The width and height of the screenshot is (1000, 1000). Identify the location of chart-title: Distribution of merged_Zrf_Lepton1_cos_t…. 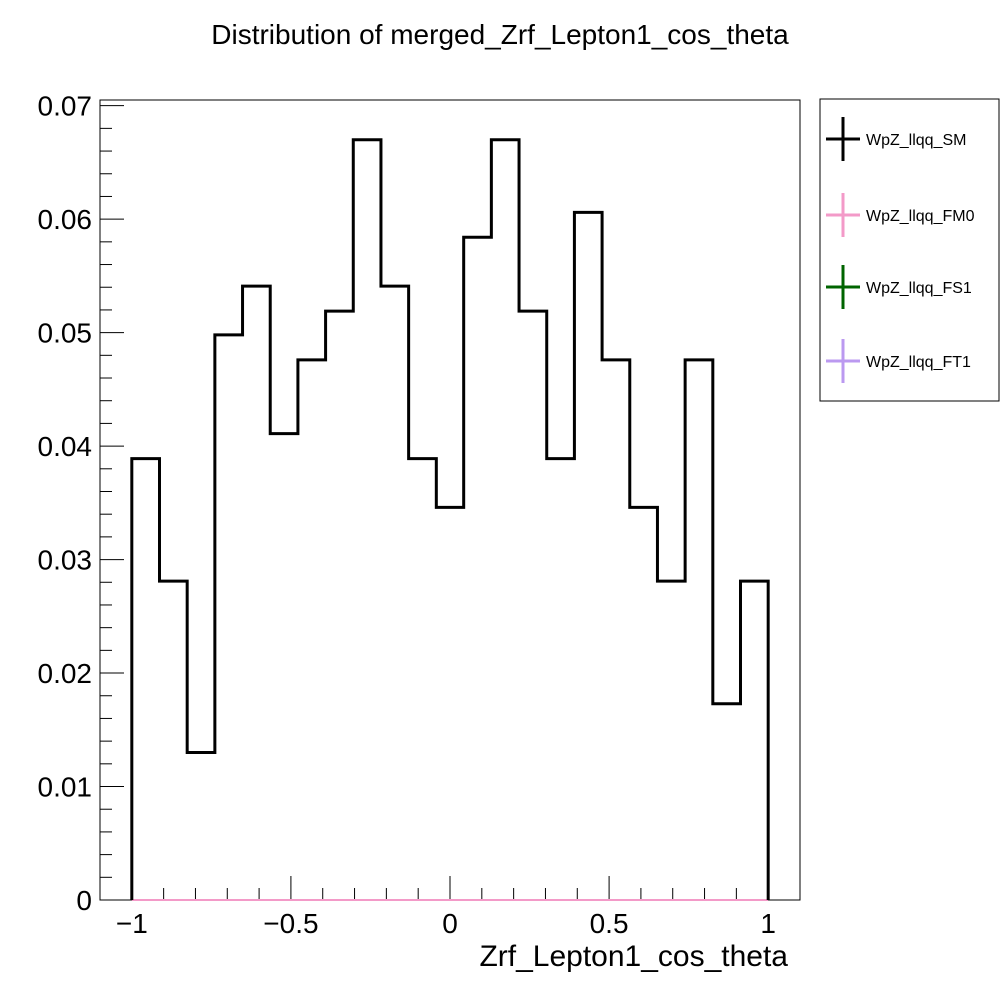
(500, 34).